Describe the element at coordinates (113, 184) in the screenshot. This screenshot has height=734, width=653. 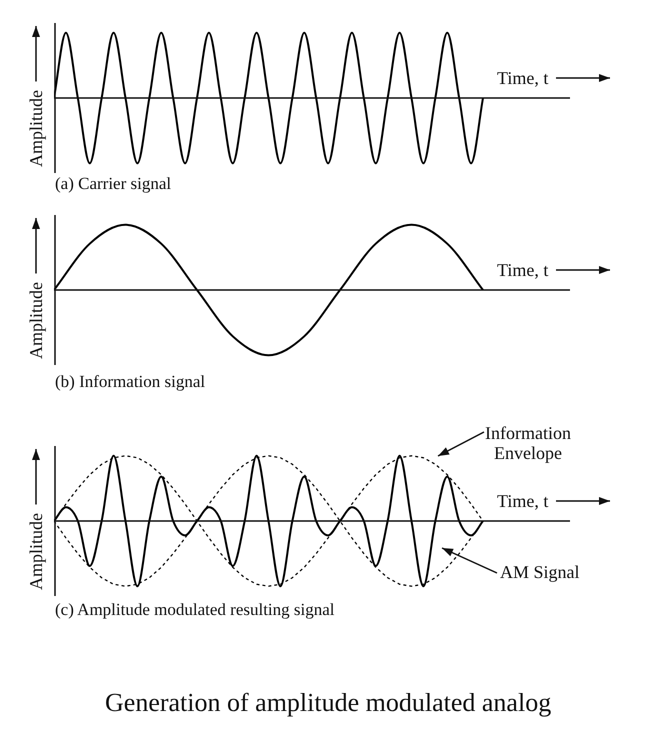
I see `text: (a) Carrier signal` at that location.